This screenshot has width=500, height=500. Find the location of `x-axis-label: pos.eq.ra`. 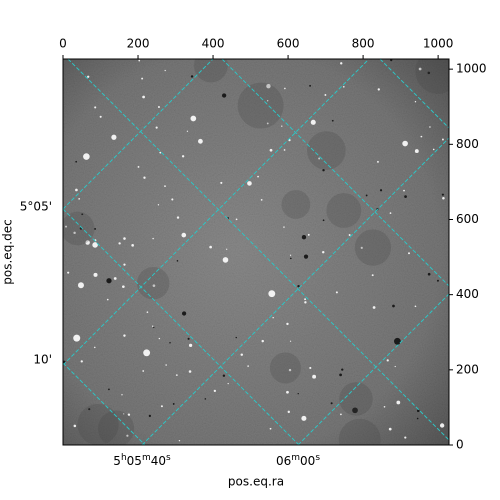

x-axis-label: pos.eq.ra is located at coordinates (256, 482).